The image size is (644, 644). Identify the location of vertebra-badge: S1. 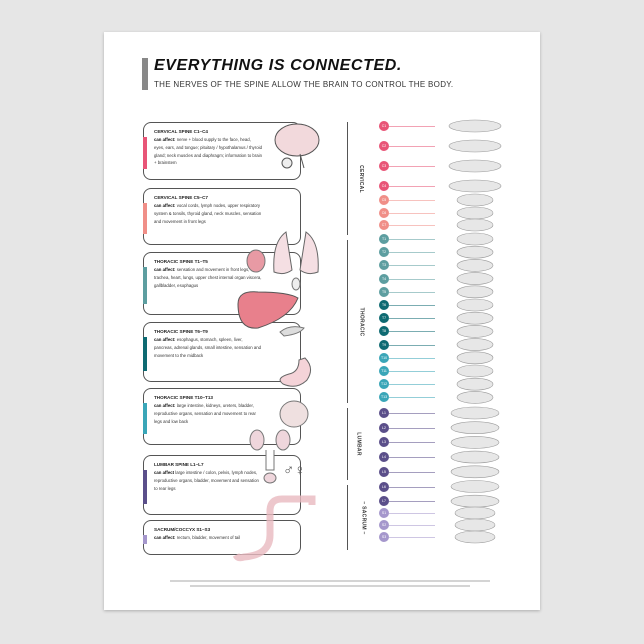
(384, 513).